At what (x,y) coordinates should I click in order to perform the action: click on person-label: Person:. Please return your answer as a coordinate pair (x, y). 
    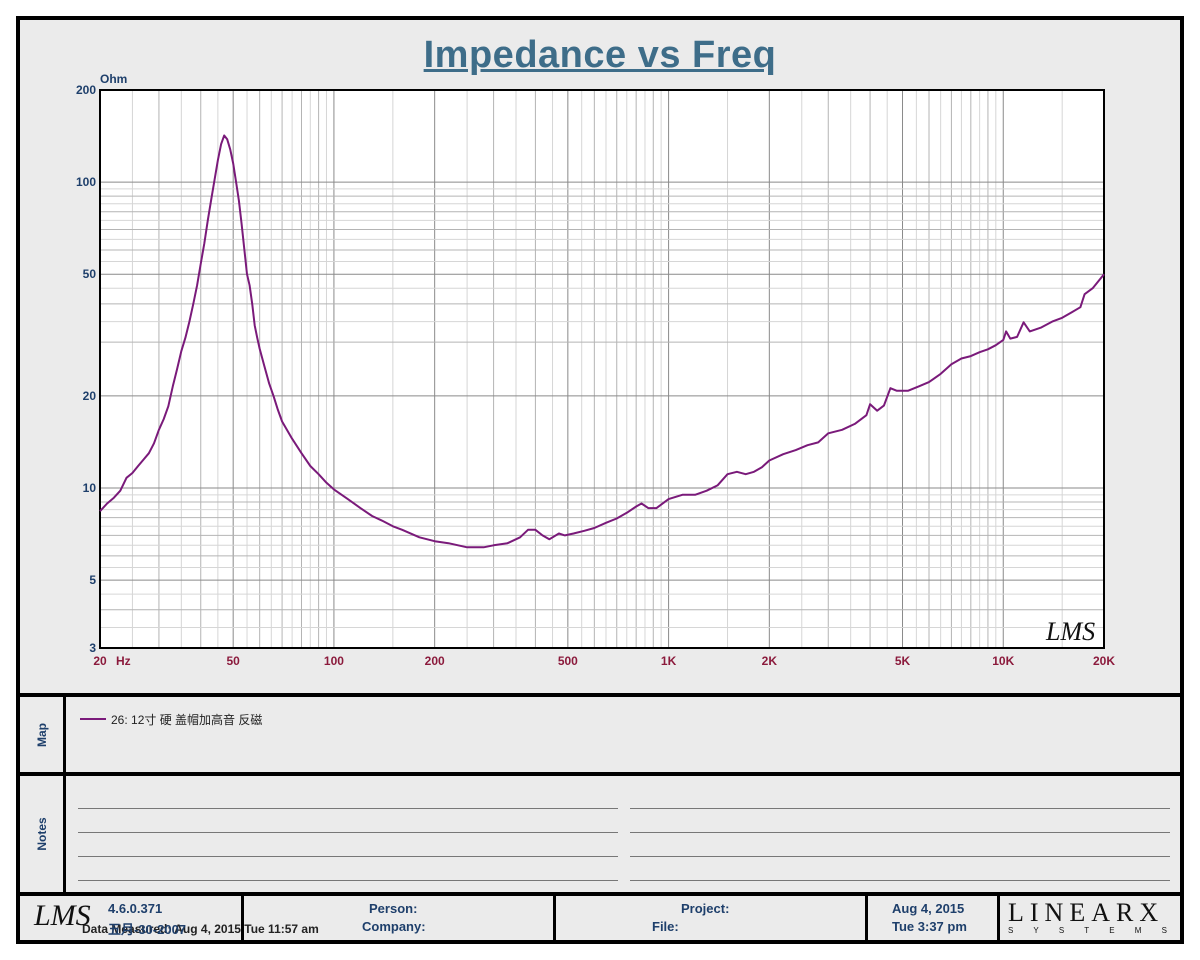
    Looking at the image, I should click on (393, 908).